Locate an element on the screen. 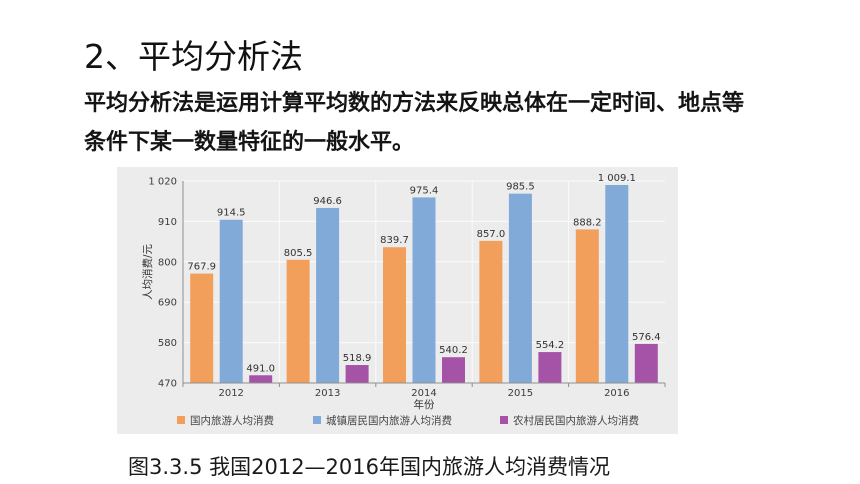 The height and width of the screenshot is (484, 860). data-label: 888.2 is located at coordinates (587, 222).